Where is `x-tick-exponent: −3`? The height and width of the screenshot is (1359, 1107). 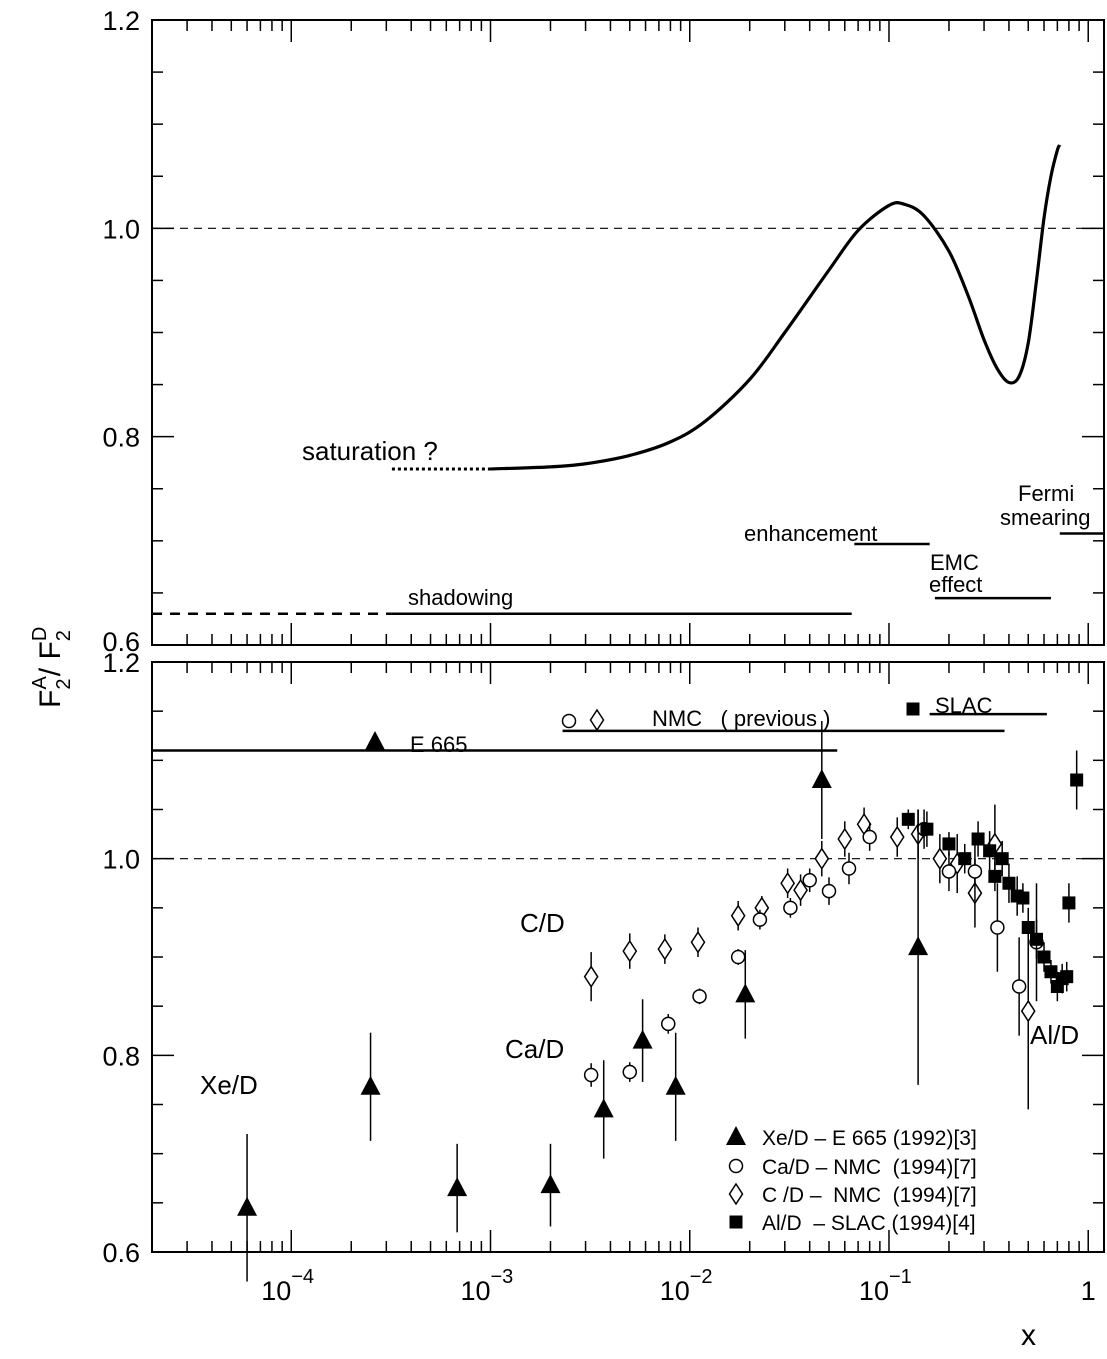 x-tick-exponent: −3 is located at coordinates (502, 1277).